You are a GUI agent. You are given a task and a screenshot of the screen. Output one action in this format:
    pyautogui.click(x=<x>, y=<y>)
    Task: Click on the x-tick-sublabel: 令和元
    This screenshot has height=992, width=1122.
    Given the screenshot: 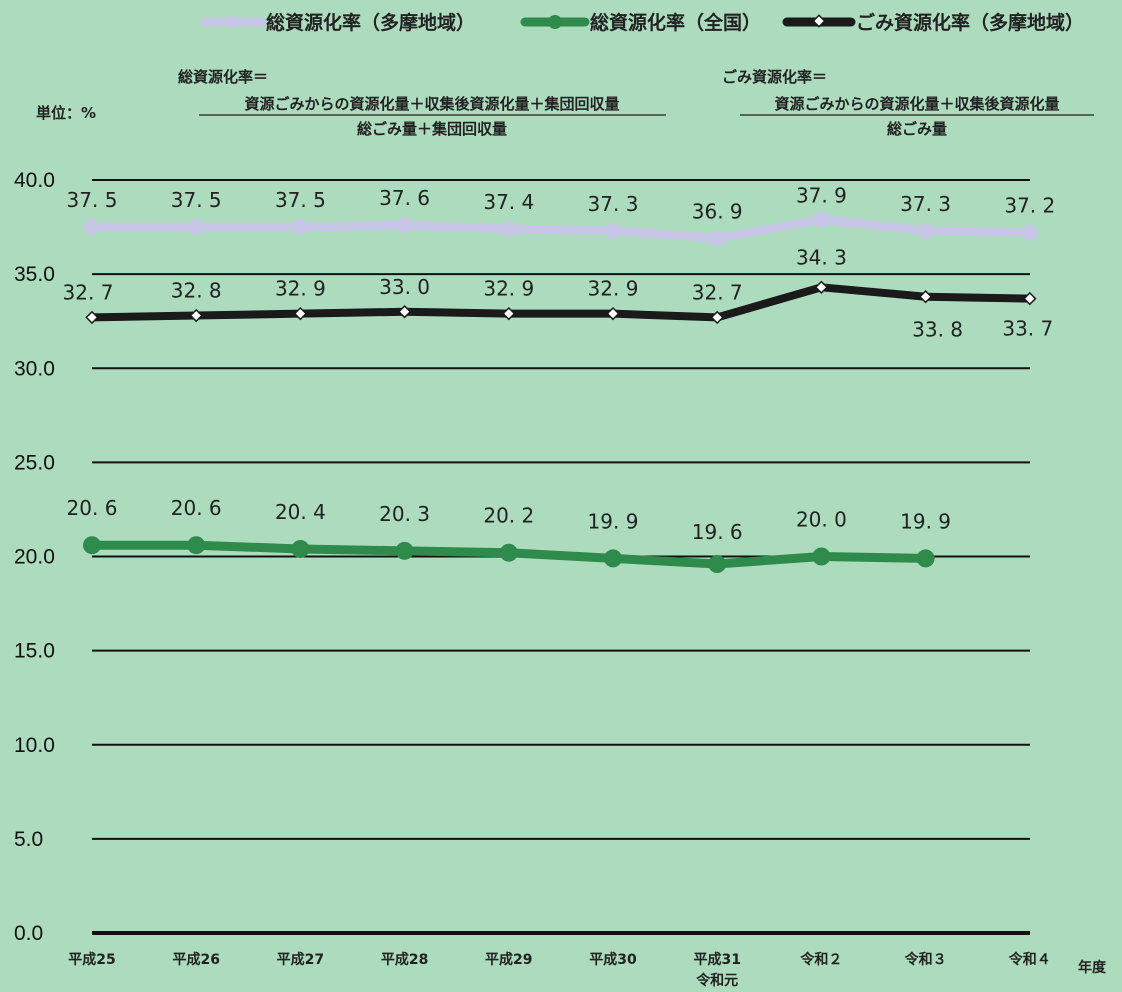 What is the action you would take?
    pyautogui.click(x=716, y=980)
    